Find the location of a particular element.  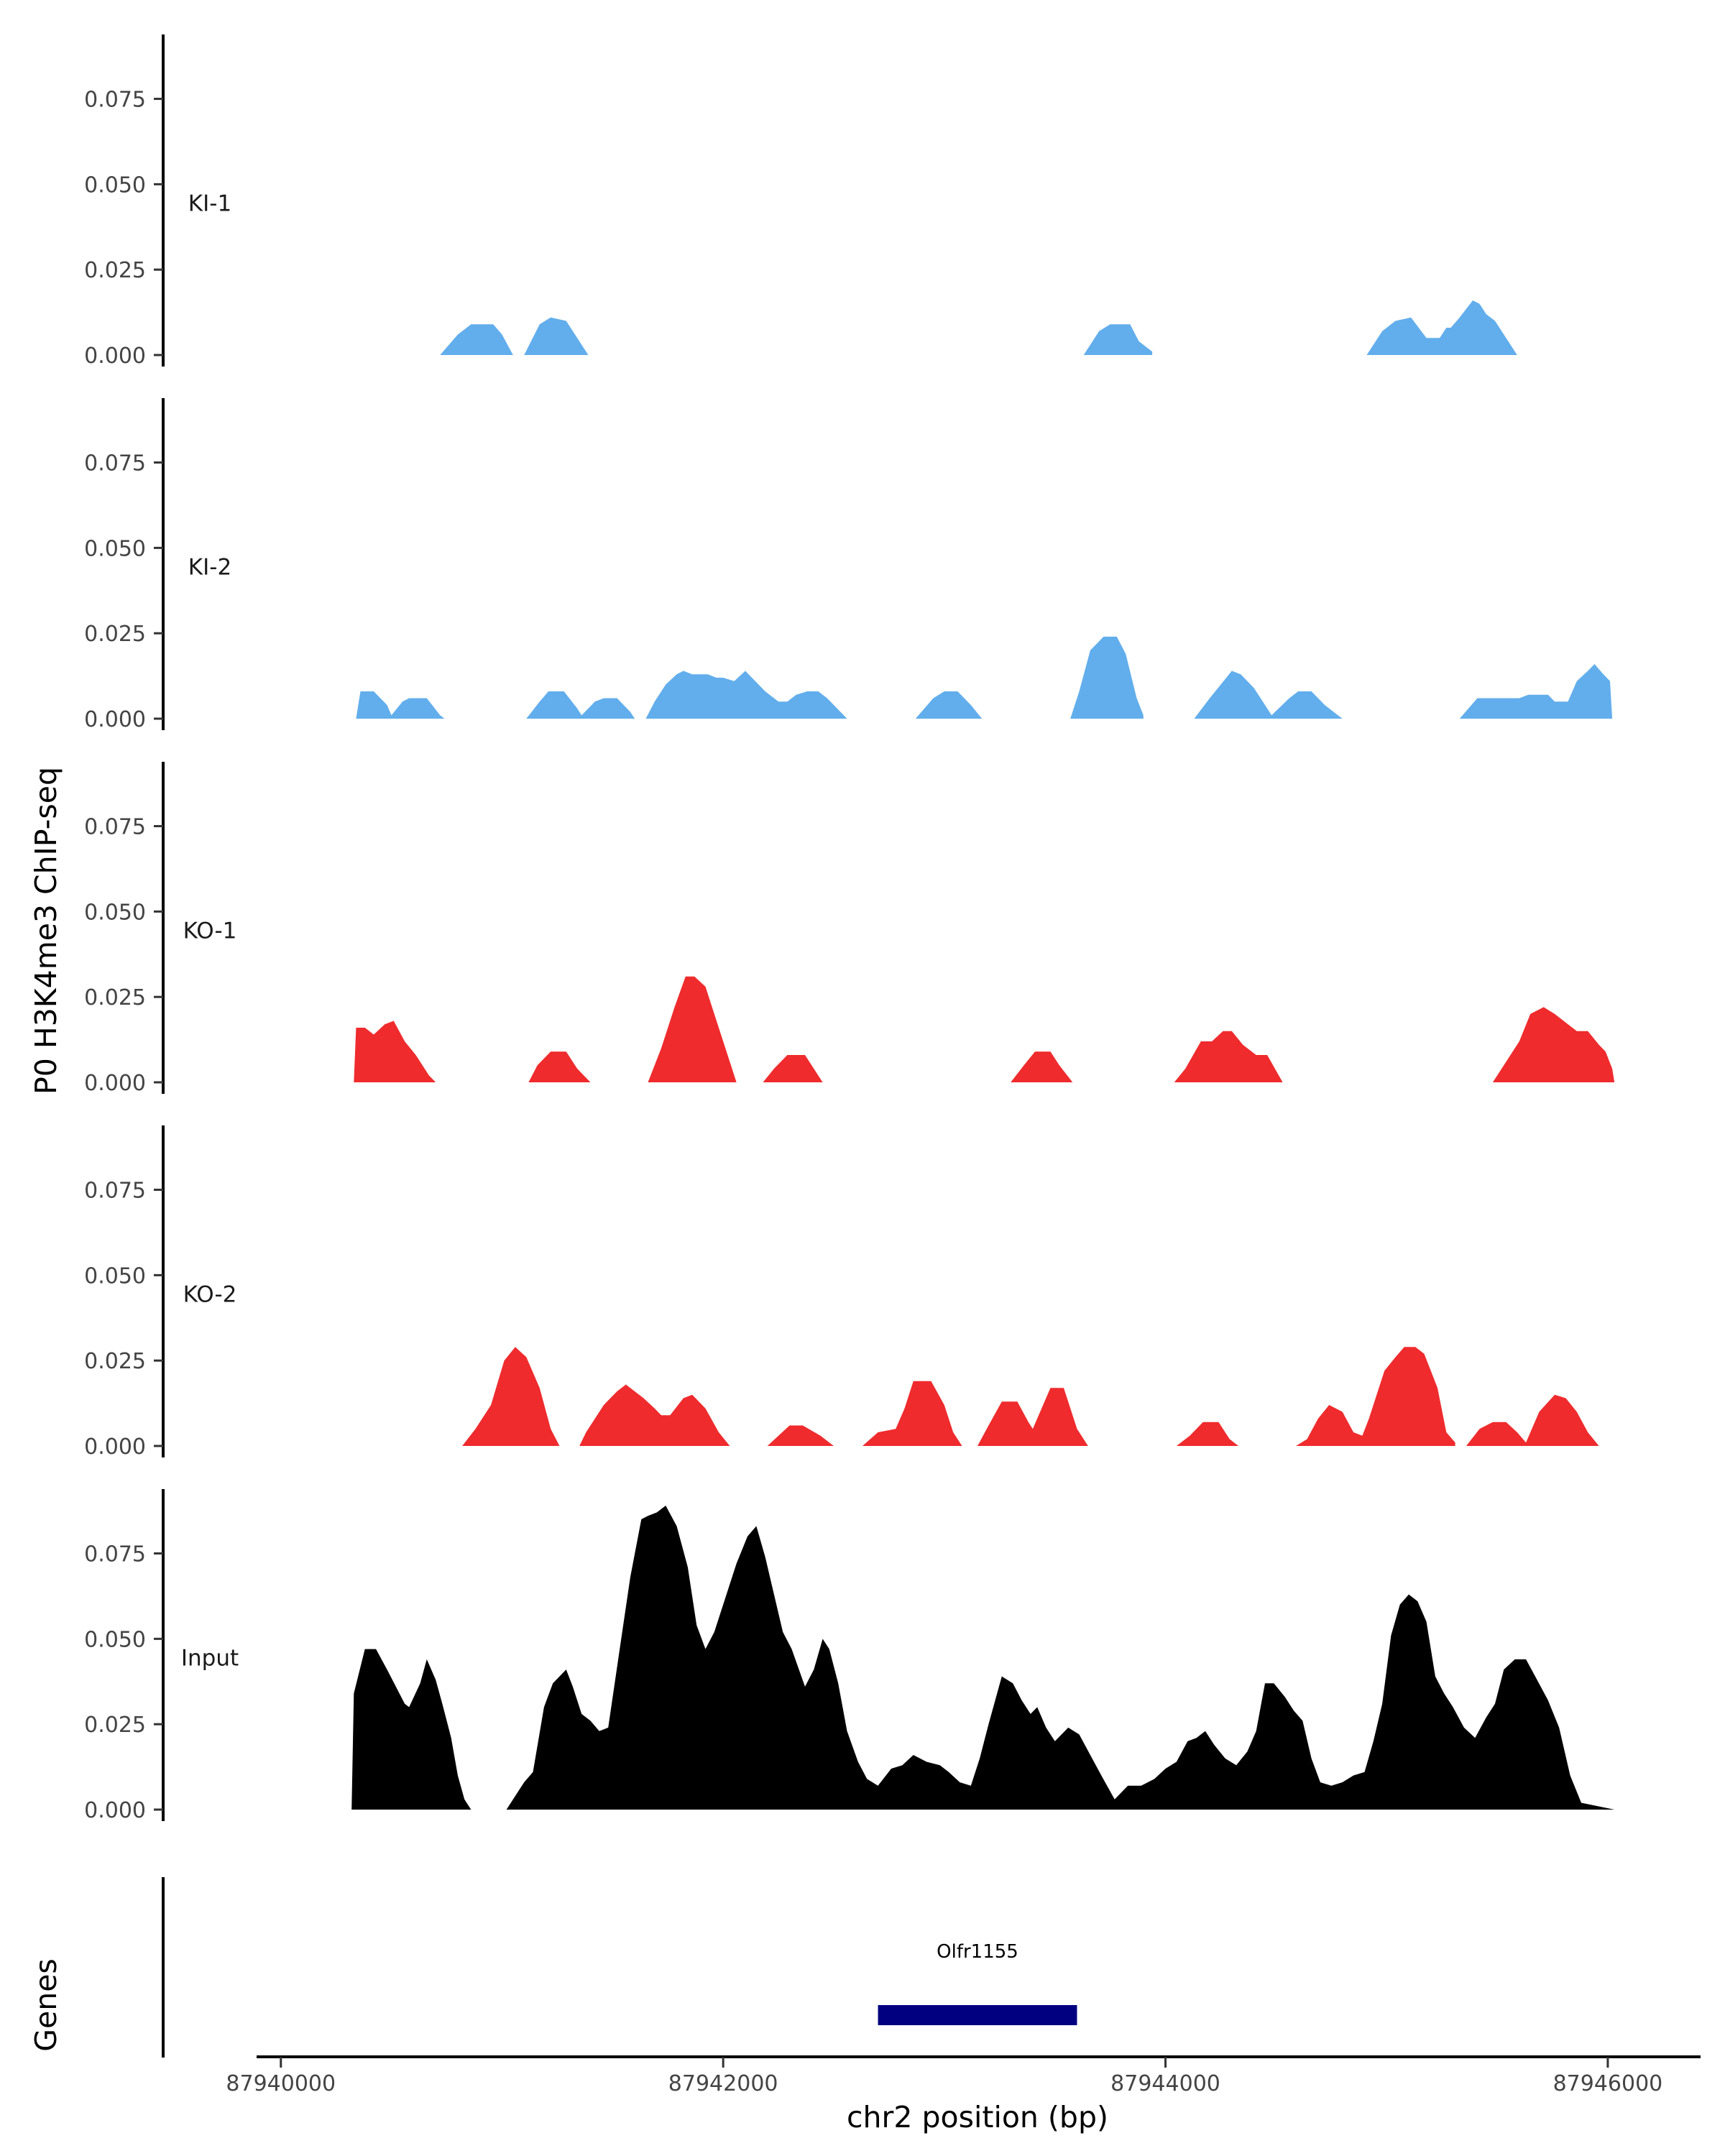

track-label: KI-1 is located at coordinates (209, 204).